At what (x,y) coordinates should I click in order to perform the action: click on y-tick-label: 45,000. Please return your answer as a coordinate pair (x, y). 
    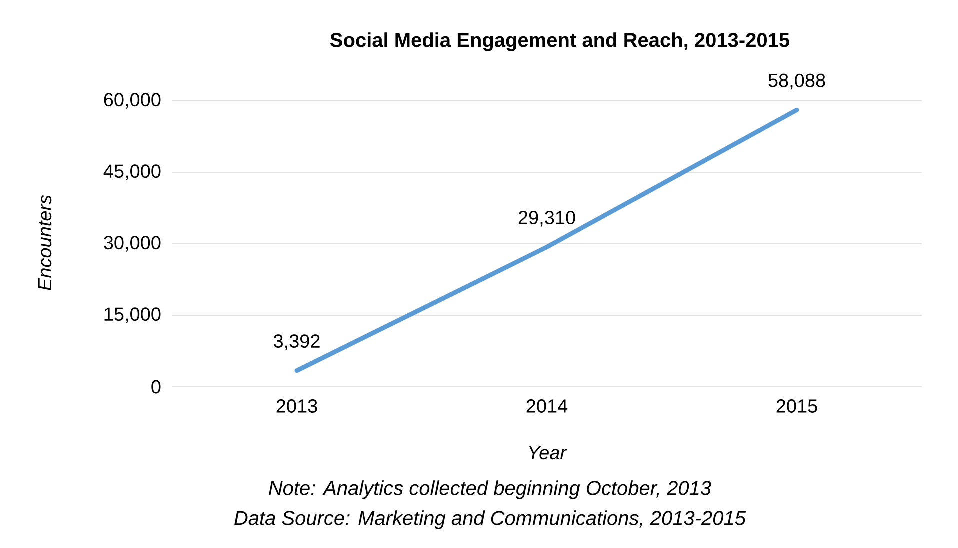
    Looking at the image, I should click on (132, 172).